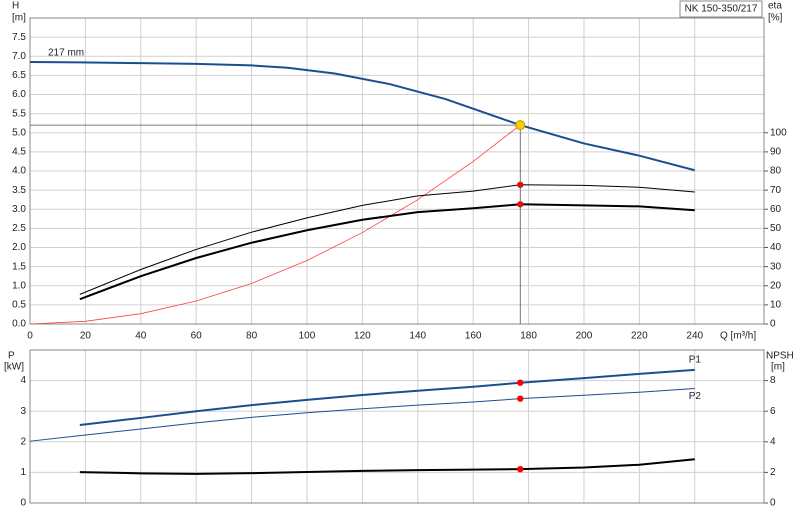  I want to click on y-axis-unit: [m], so click(19, 18).